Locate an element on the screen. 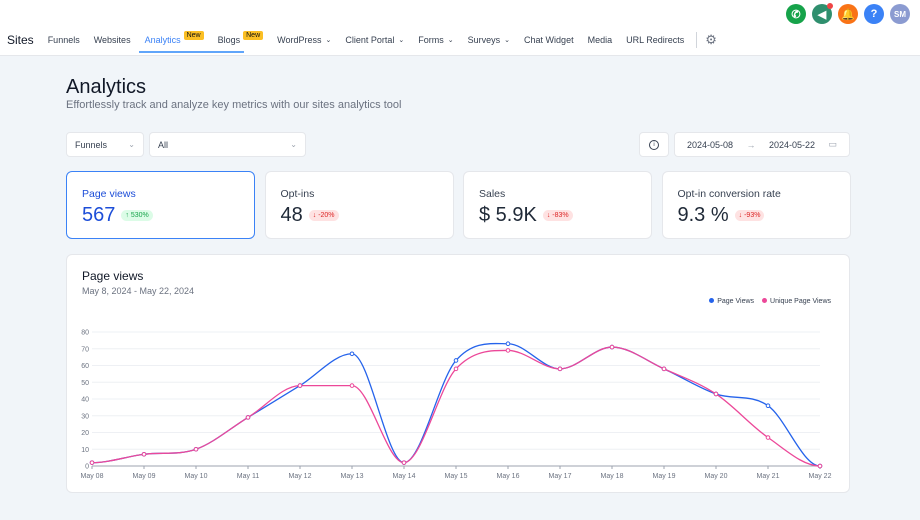 The image size is (920, 520). nav-blogs: Blogs New is located at coordinates (241, 40).